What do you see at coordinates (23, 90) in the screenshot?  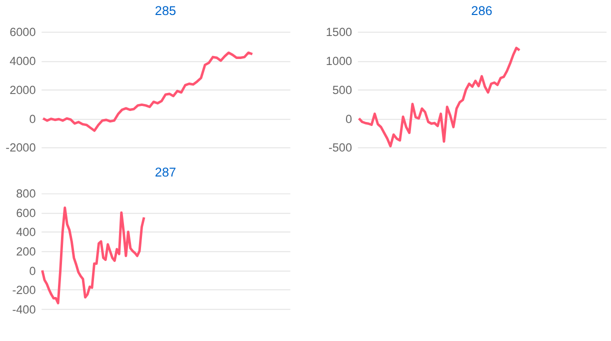 I see `y-tick-label: 2000` at bounding box center [23, 90].